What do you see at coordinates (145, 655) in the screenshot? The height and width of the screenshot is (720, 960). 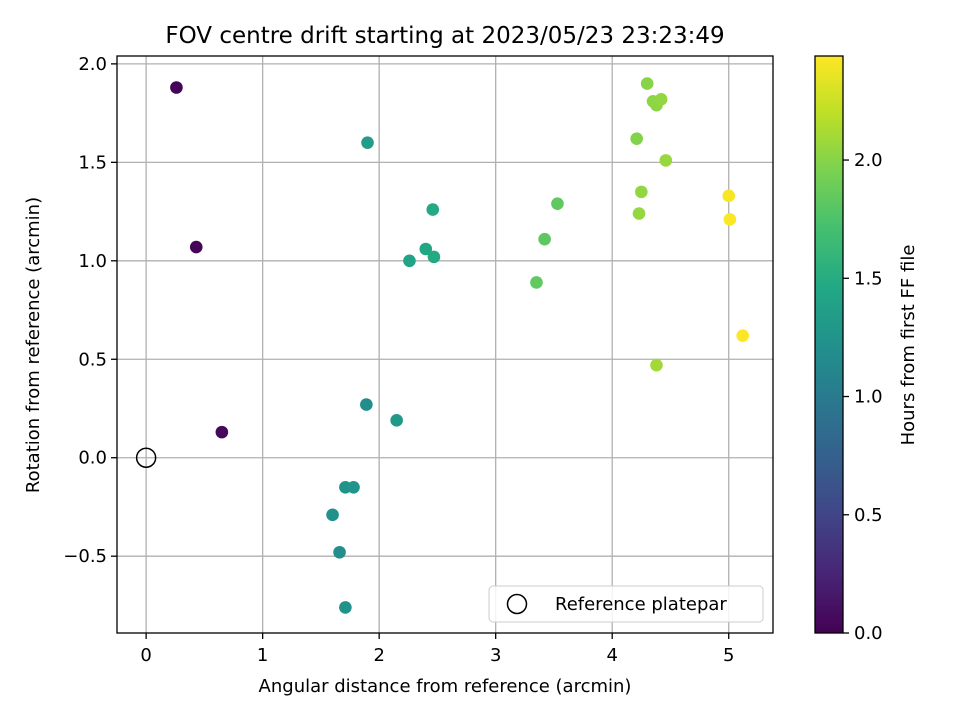 I see `x-tick-label: 0` at bounding box center [145, 655].